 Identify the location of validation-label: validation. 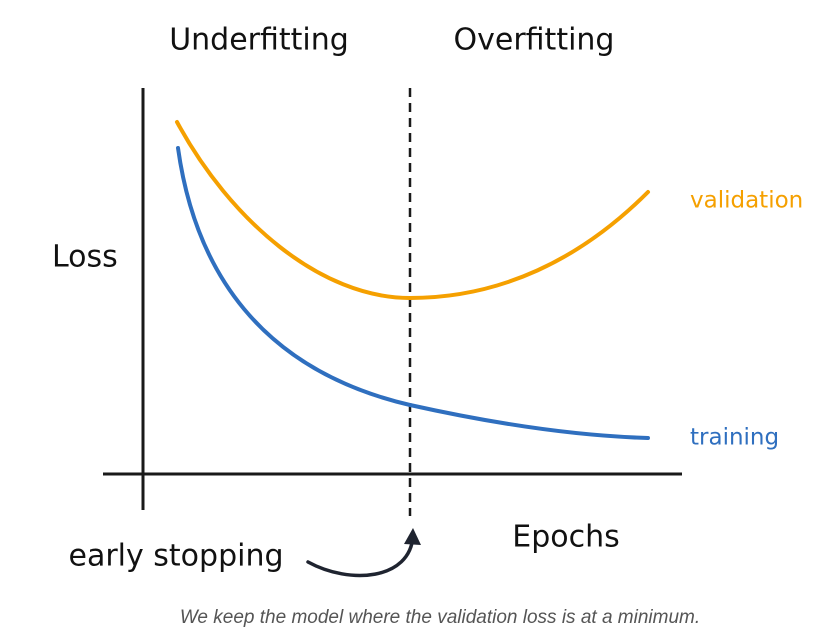
(746, 201).